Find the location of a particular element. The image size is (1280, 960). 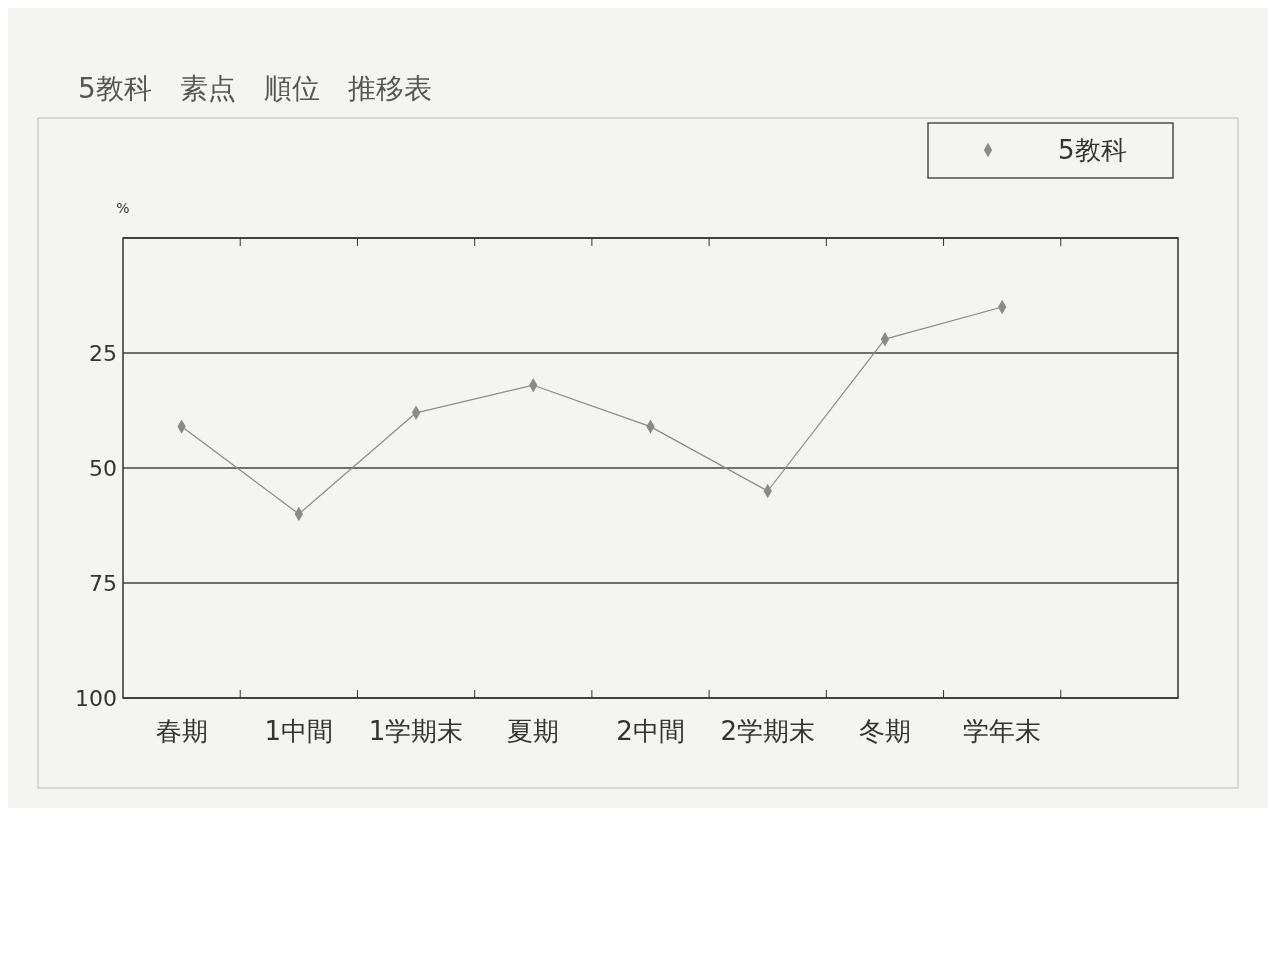

y-axis-title: % is located at coordinates (123, 208).